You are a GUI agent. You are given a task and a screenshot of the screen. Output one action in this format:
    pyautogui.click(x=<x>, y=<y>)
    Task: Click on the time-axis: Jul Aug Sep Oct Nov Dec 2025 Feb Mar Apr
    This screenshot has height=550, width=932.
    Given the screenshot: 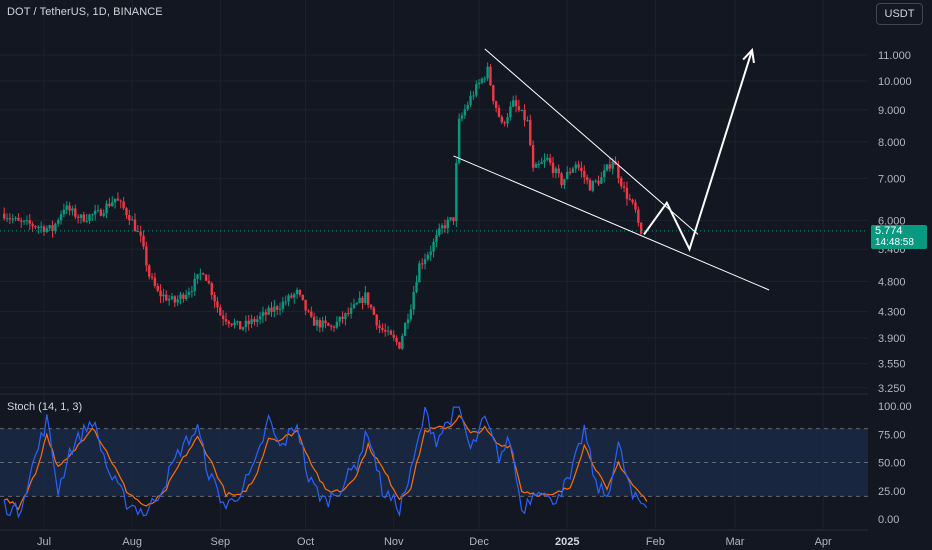 What is the action you would take?
    pyautogui.click(x=434, y=542)
    